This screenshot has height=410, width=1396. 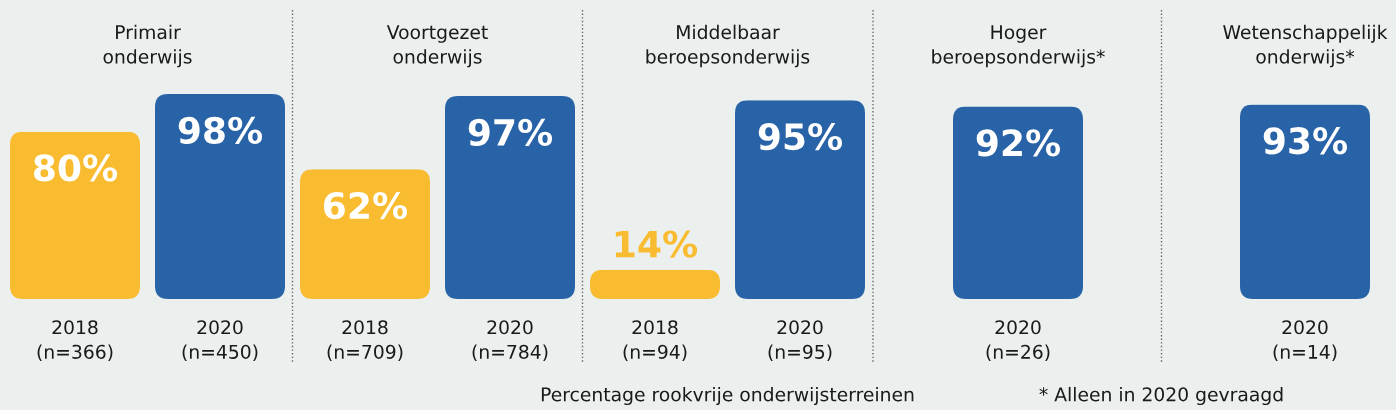 I want to click on chart-title: Voortgezet onderwijs, so click(x=437, y=46).